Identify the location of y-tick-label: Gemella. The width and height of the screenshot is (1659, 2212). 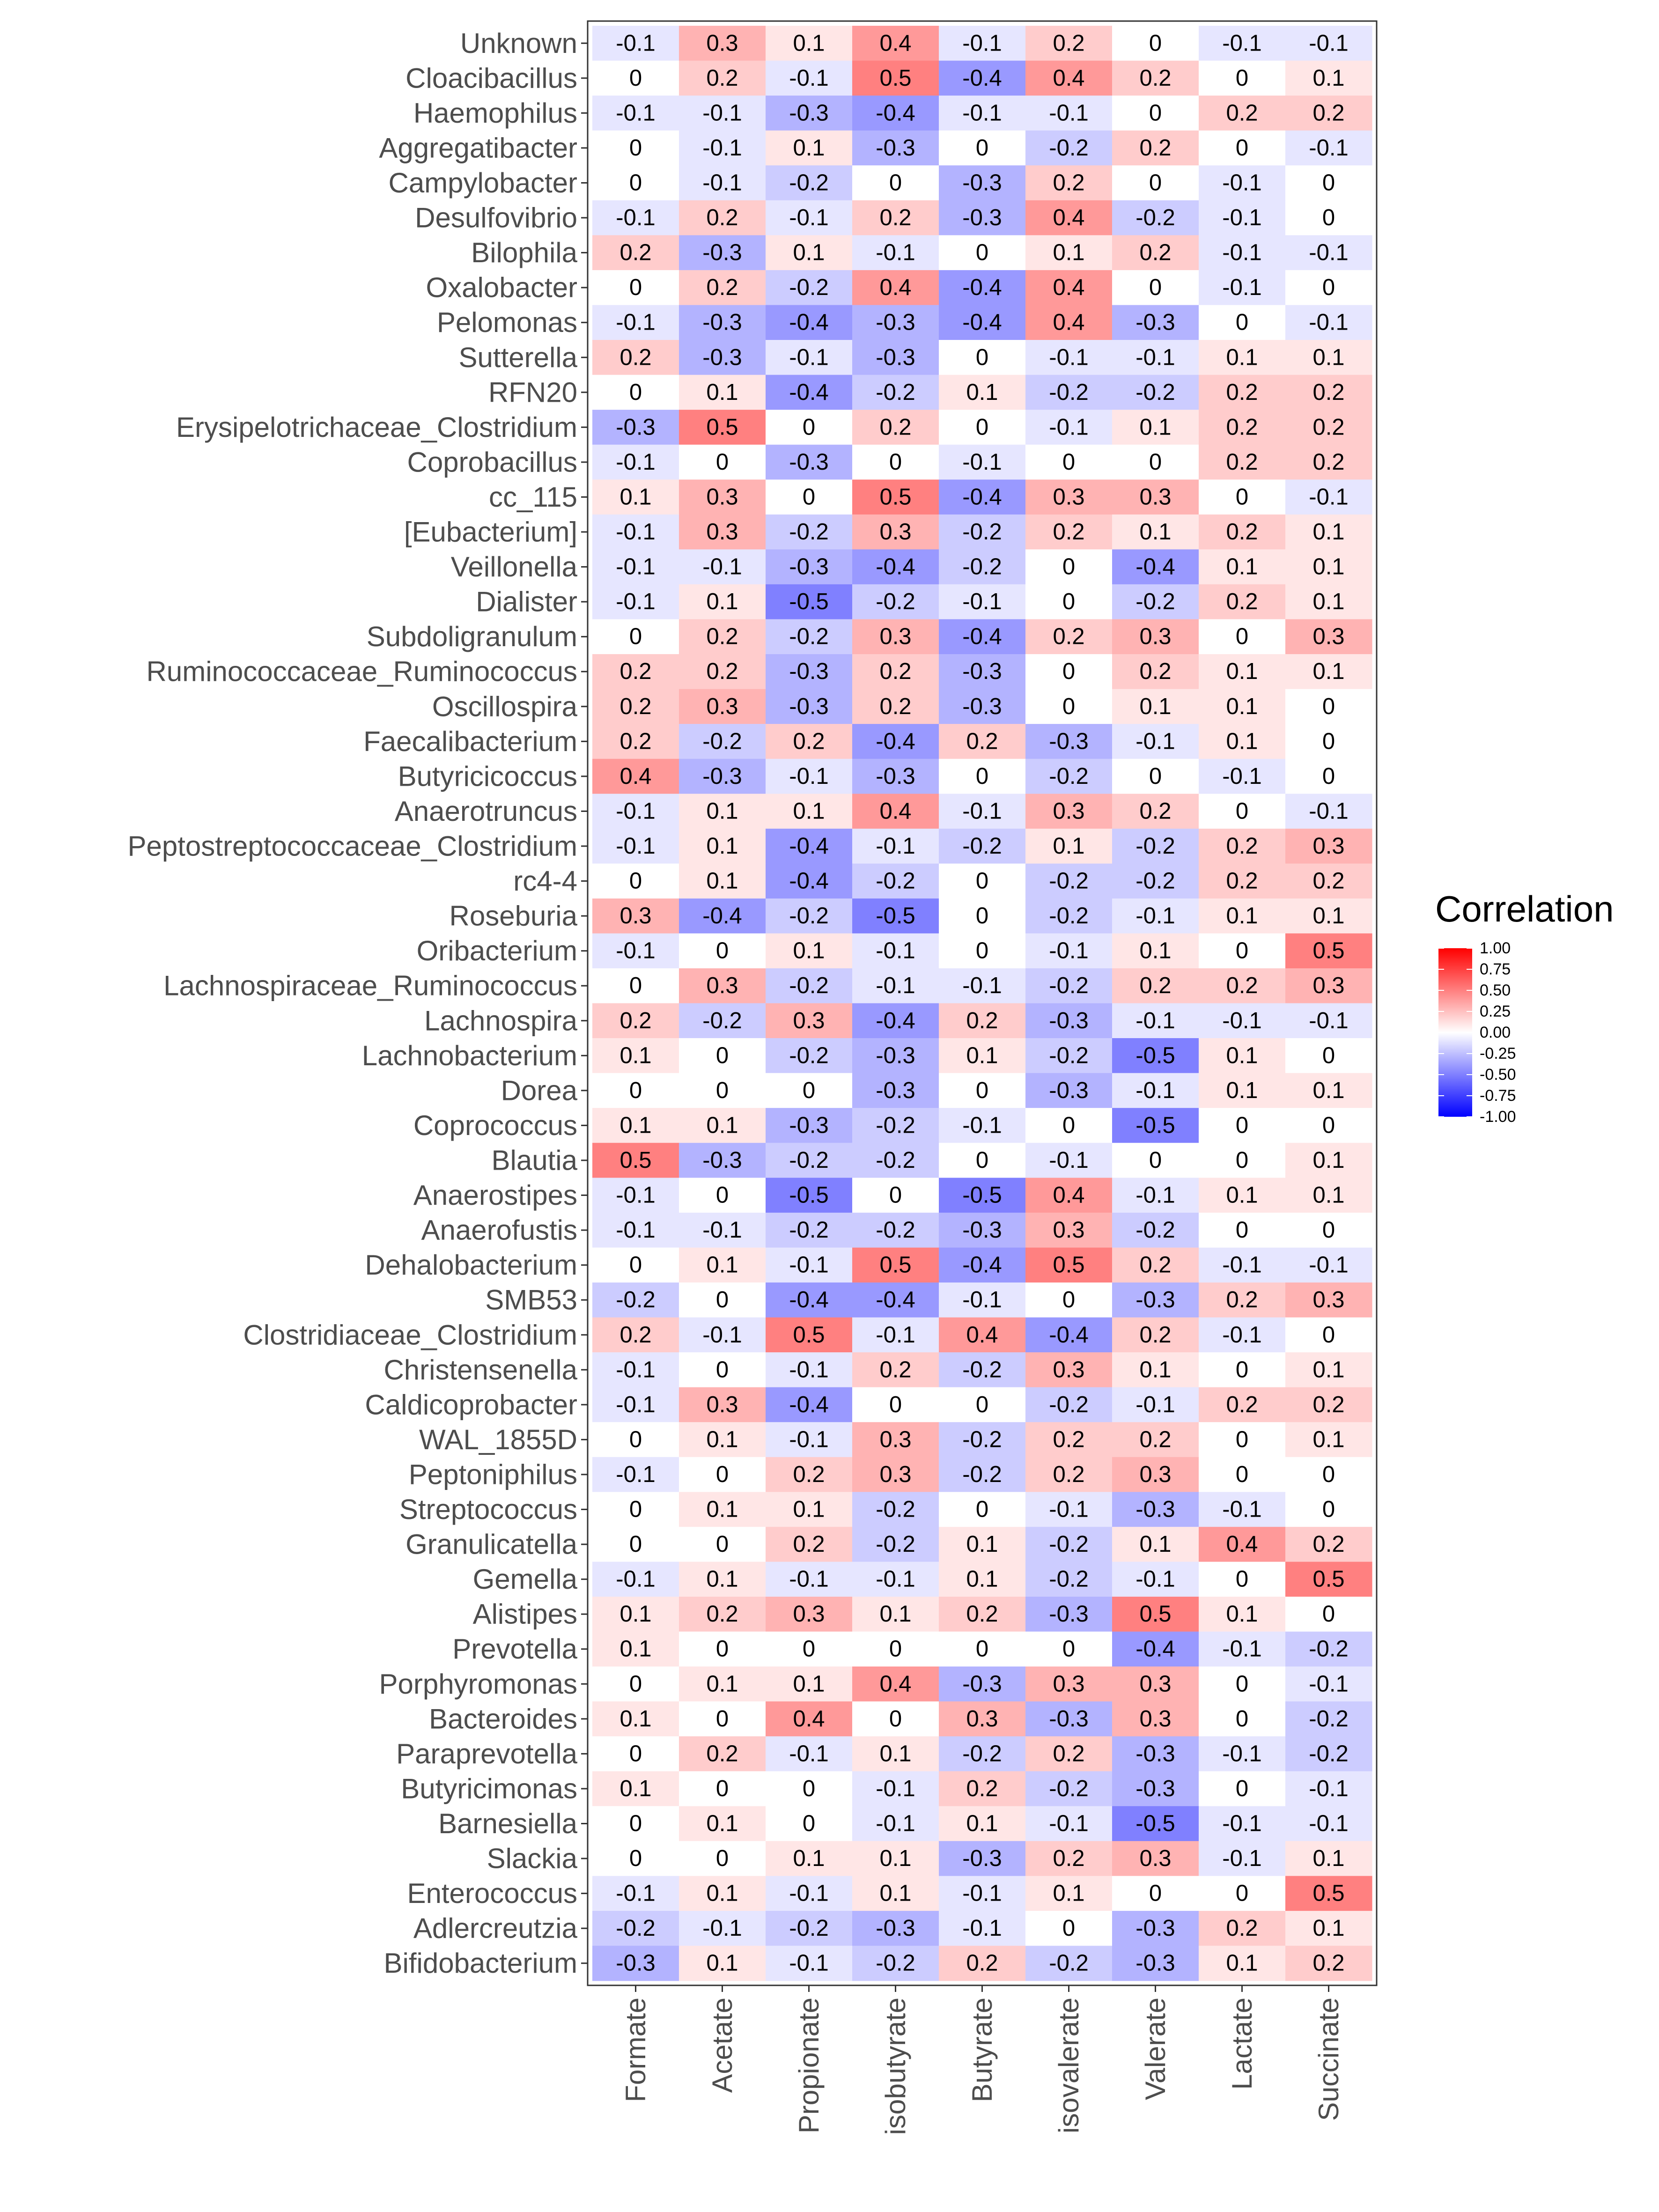
(526, 1579).